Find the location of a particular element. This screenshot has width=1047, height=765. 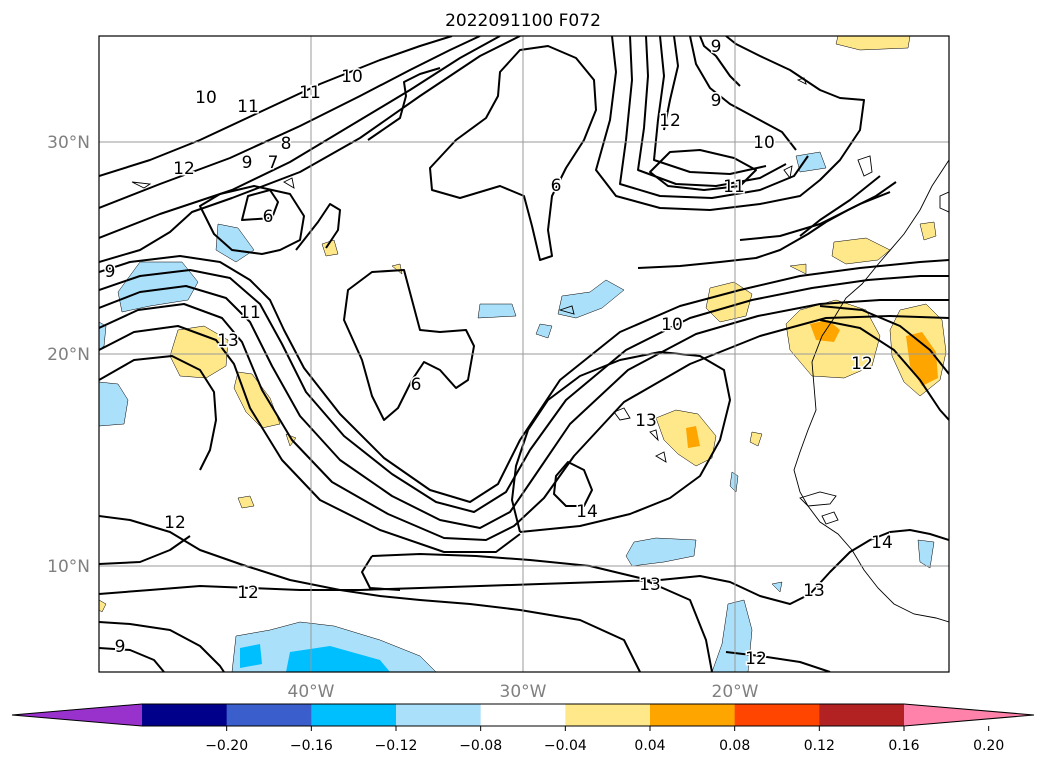

colorbar-extend-high is located at coordinates (969, 715).